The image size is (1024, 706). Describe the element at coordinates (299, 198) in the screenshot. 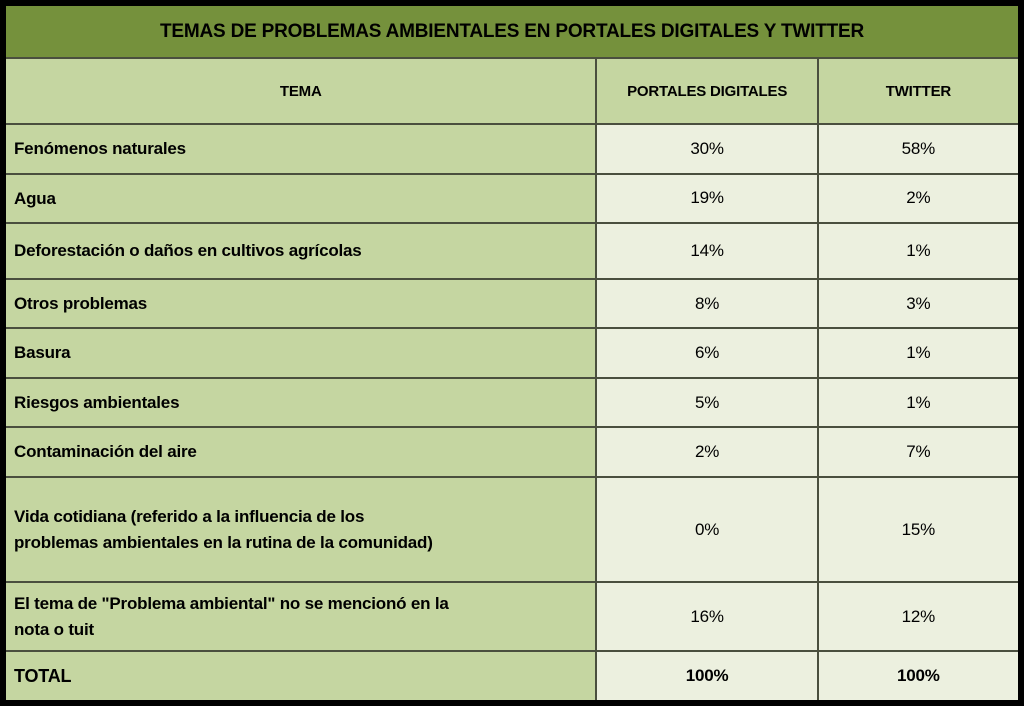

I see `row-label: Agua` at that location.